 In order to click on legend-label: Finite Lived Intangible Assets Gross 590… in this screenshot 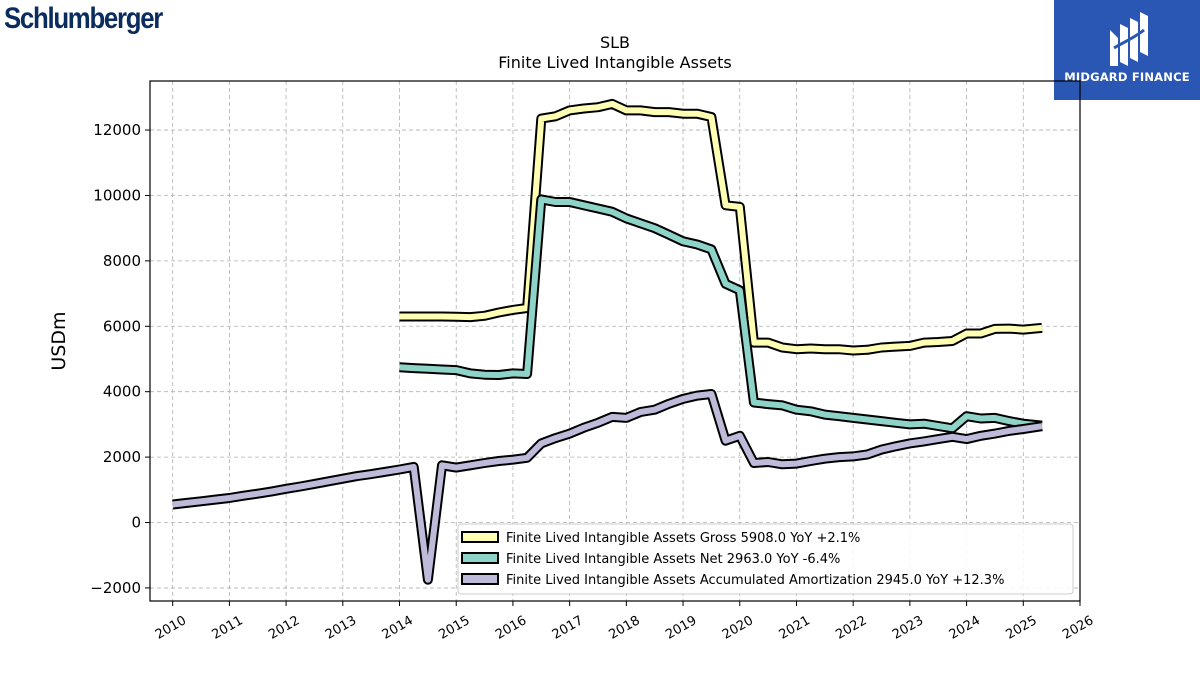, I will do `click(683, 538)`.